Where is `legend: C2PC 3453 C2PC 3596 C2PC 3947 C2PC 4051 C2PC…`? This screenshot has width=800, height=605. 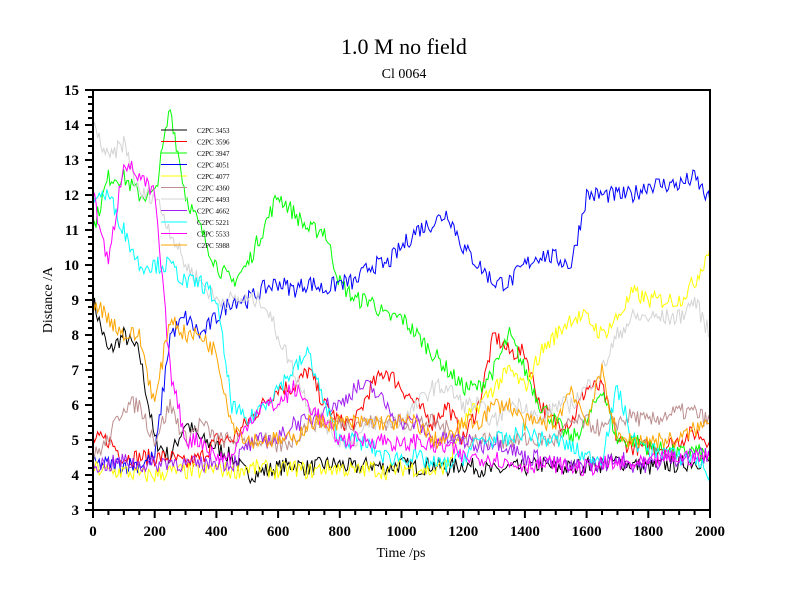
legend: C2PC 3453 C2PC 3596 C2PC 3947 C2PC 4051 C2PC… is located at coordinates (195, 188).